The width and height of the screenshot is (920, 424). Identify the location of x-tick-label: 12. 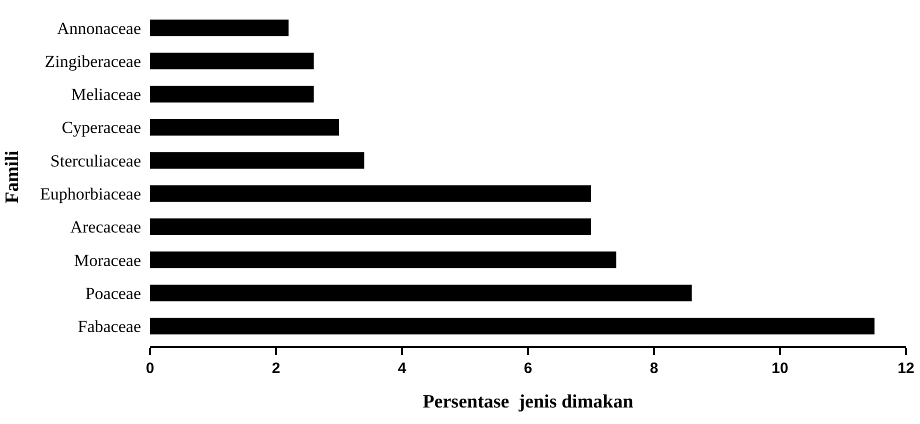
(906, 368).